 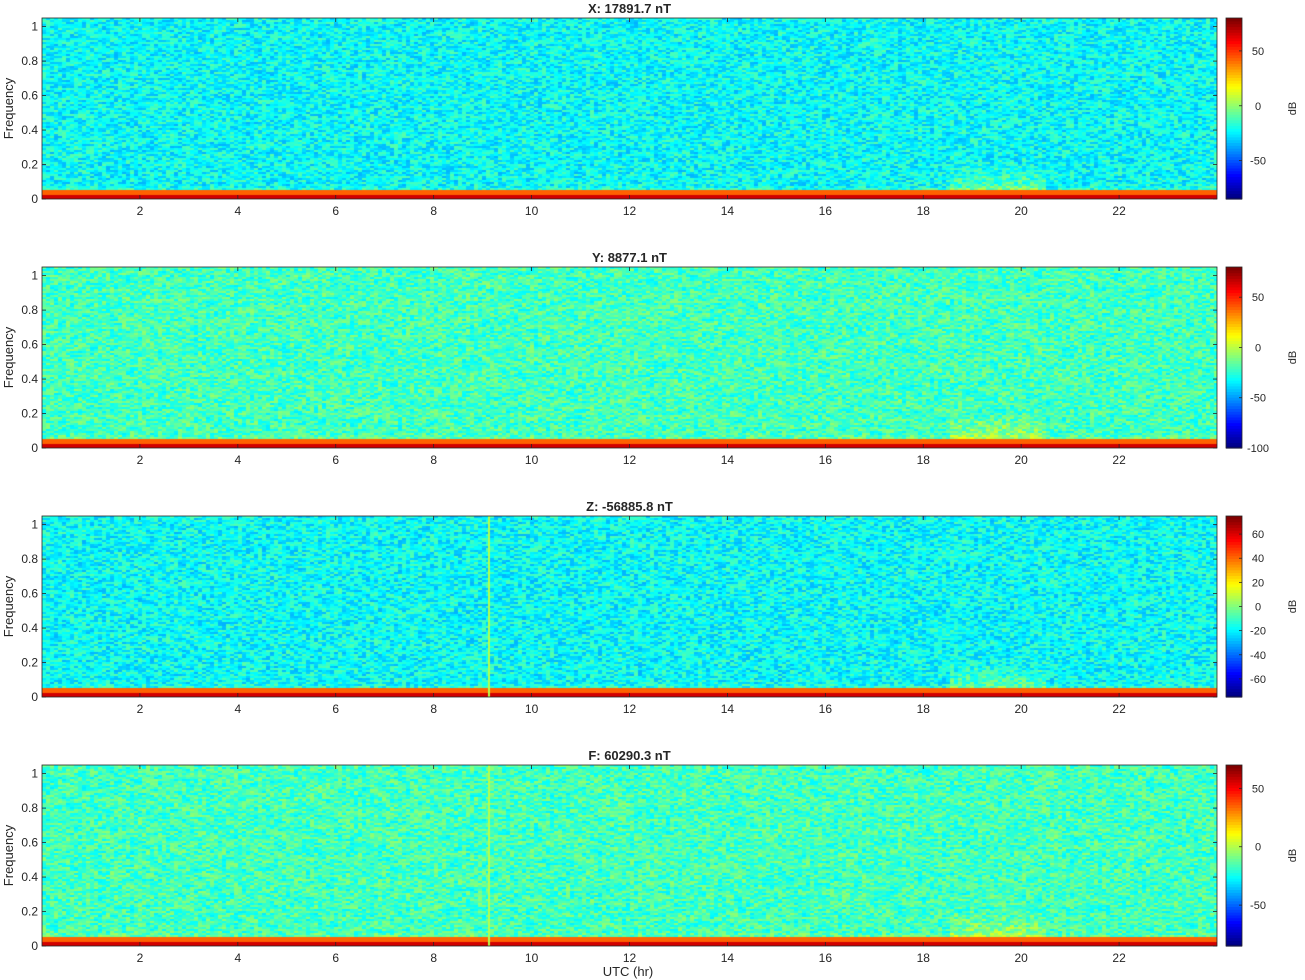 I want to click on y-tick-label: 0.8, so click(x=29, y=559).